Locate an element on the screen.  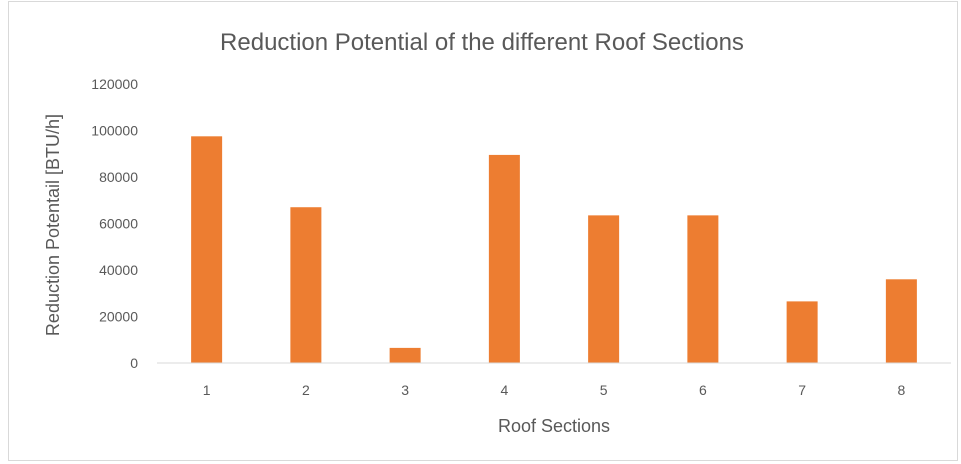
x-tick-label: 3 is located at coordinates (405, 390).